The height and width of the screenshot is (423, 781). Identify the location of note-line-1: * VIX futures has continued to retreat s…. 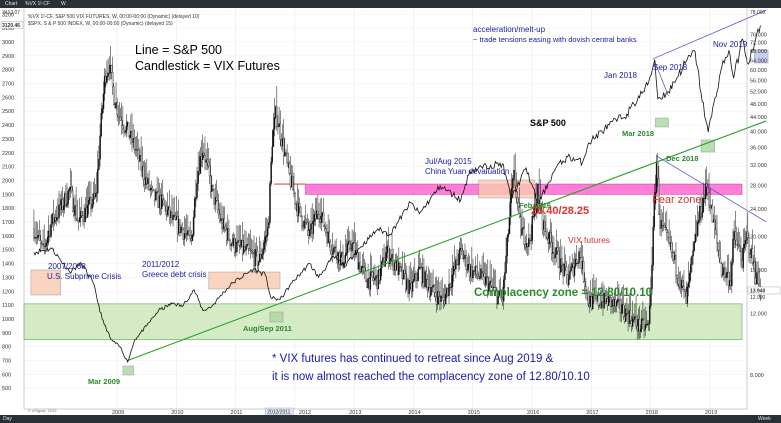
(413, 359).